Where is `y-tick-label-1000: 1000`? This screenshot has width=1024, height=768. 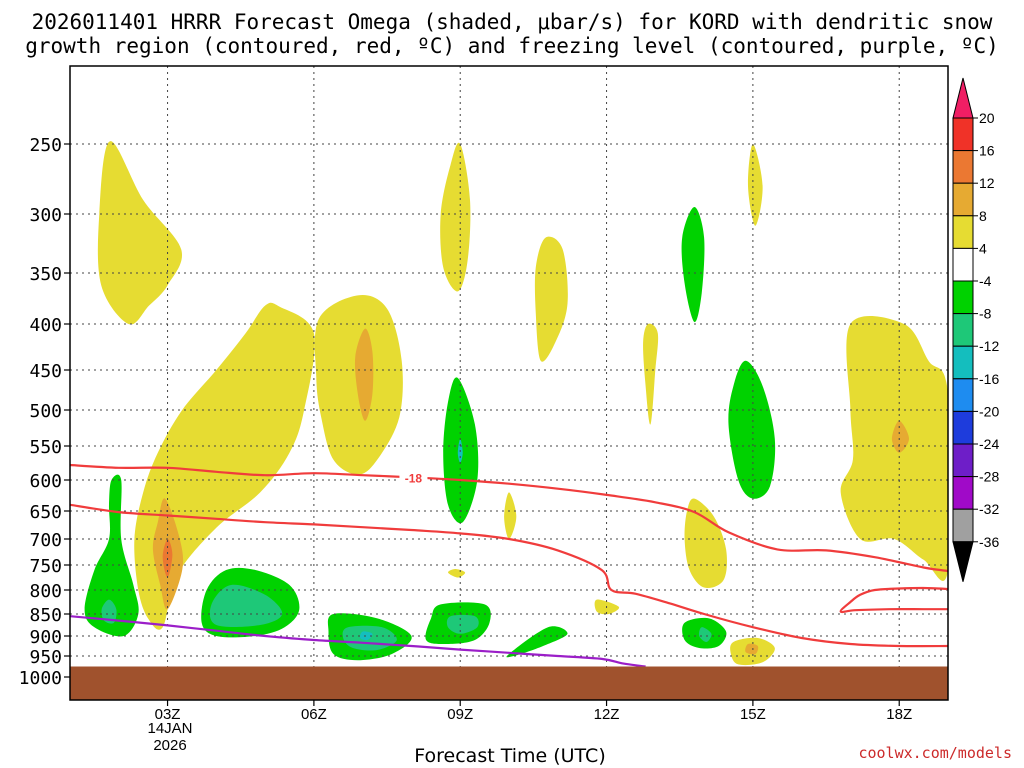 y-tick-label-1000: 1000 is located at coordinates (40, 678).